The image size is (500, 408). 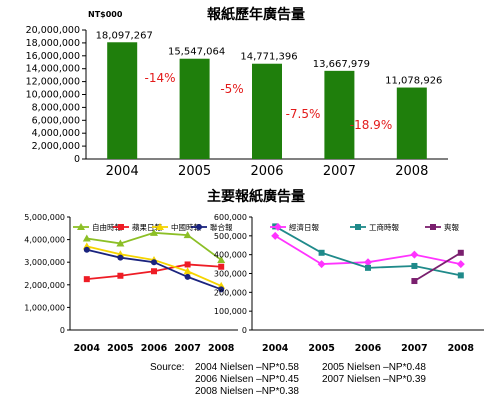 What do you see at coordinates (368, 348) in the screenshot?
I see `line2-xtick-label-2006: 2006` at bounding box center [368, 348].